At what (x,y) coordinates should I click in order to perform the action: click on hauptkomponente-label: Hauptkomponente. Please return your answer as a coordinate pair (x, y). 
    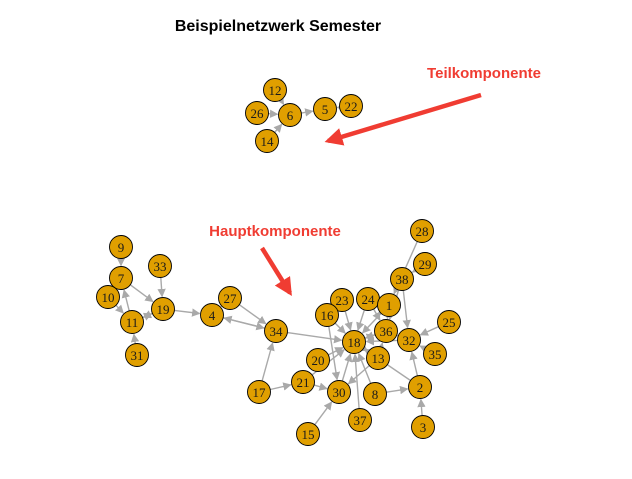
    Looking at the image, I should click on (275, 231).